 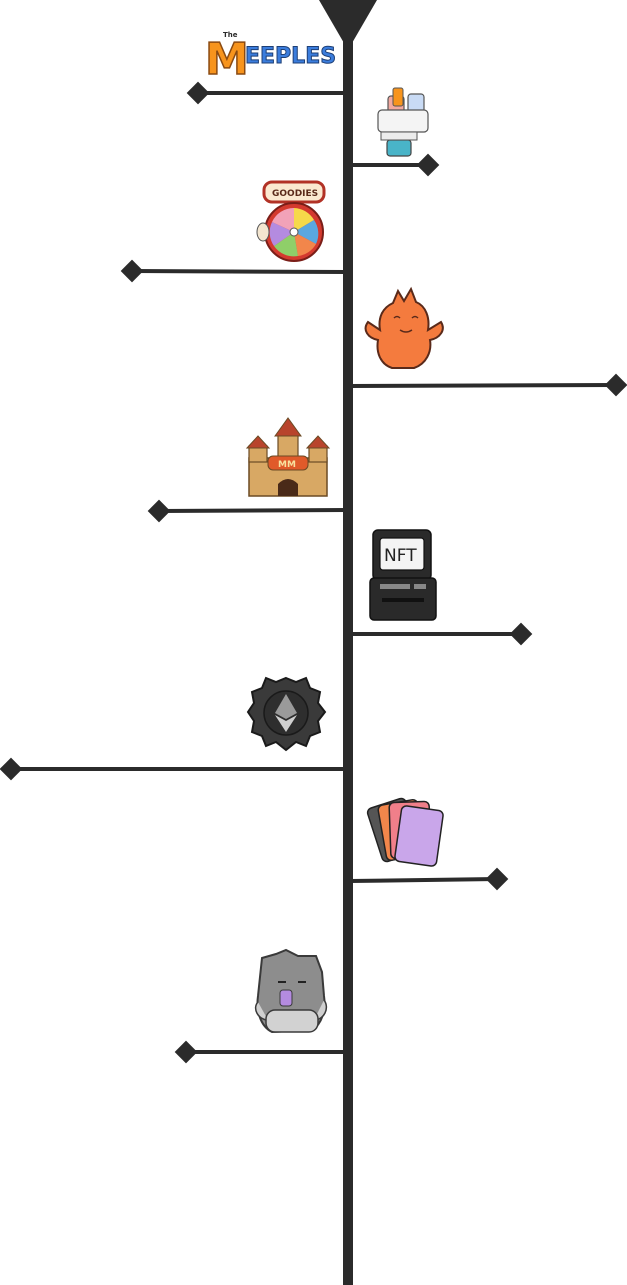 I want to click on nft-screen-text: NFT, so click(x=400, y=556).